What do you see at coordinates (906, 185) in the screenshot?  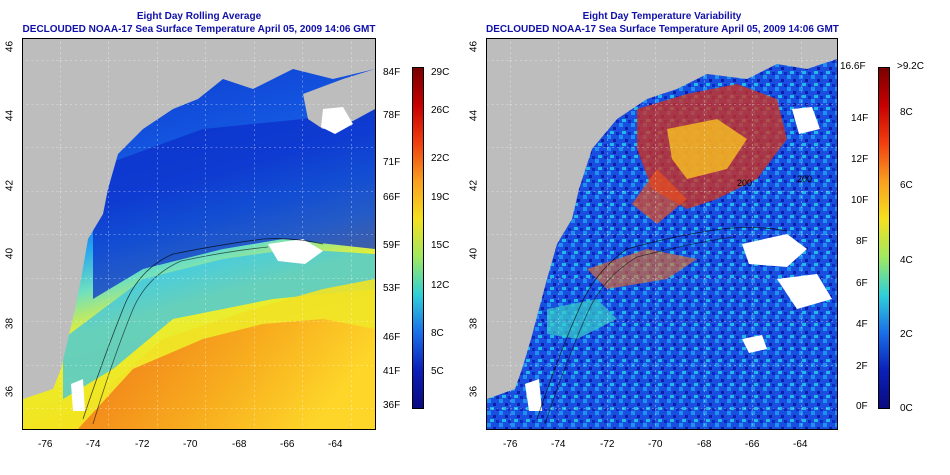 I see `colorbar-label-c: 6C` at bounding box center [906, 185].